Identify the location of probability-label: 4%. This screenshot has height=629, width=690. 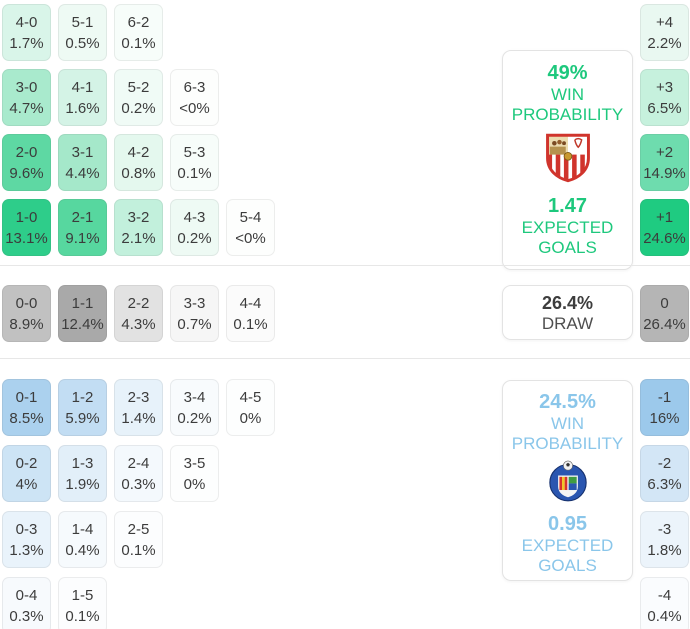
(26, 484).